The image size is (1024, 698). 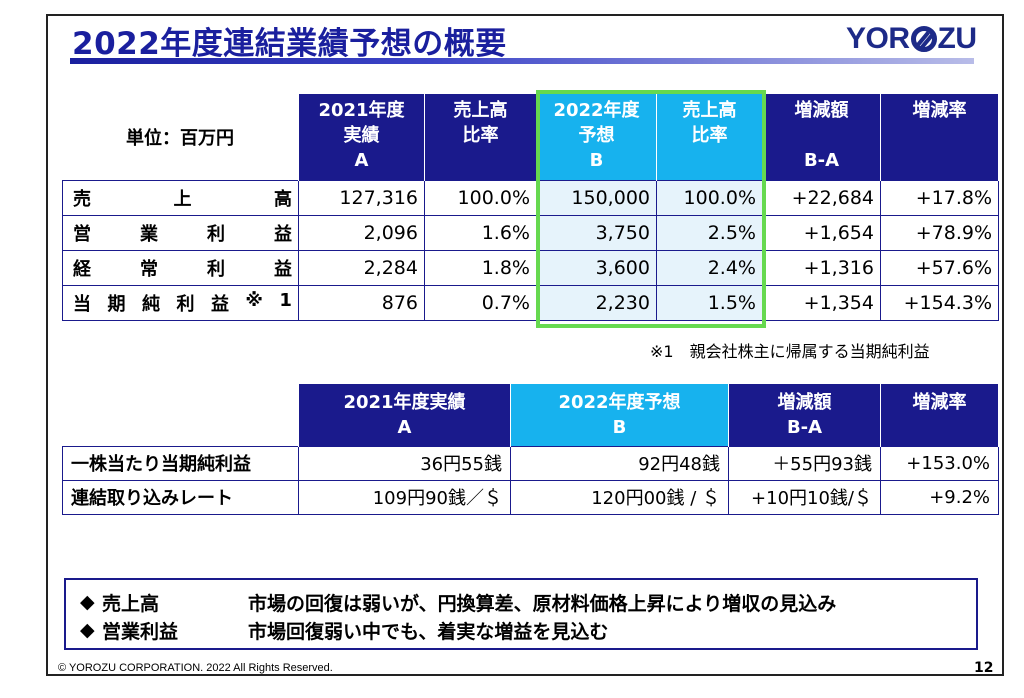 What do you see at coordinates (180, 302) in the screenshot?
I see `row-label-net-income: 当期純利益 ※ 1` at bounding box center [180, 302].